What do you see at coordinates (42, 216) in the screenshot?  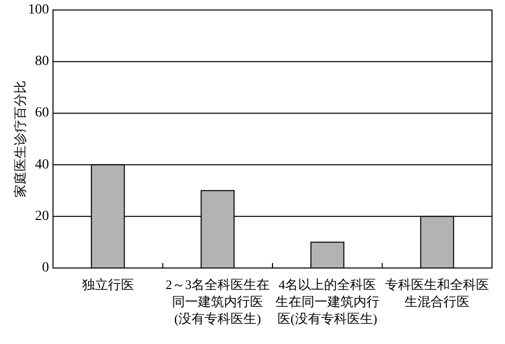 I see `y-tick-label: 20` at bounding box center [42, 216].